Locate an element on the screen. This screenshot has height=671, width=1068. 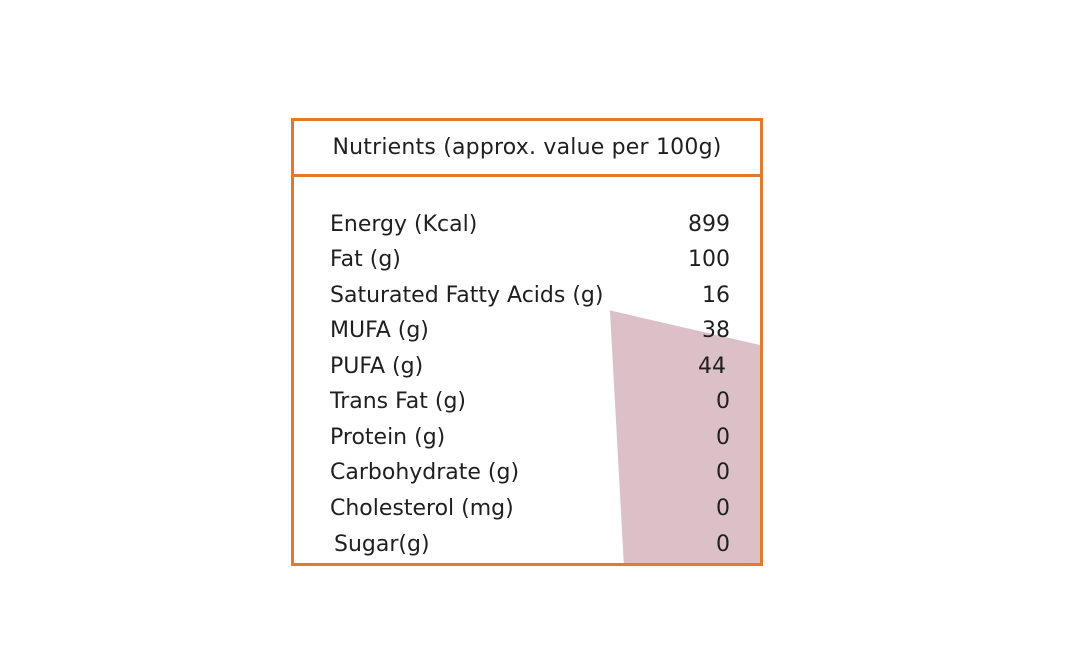
table-row: Saturated Fatty Acids (g) 16 is located at coordinates (530, 296).